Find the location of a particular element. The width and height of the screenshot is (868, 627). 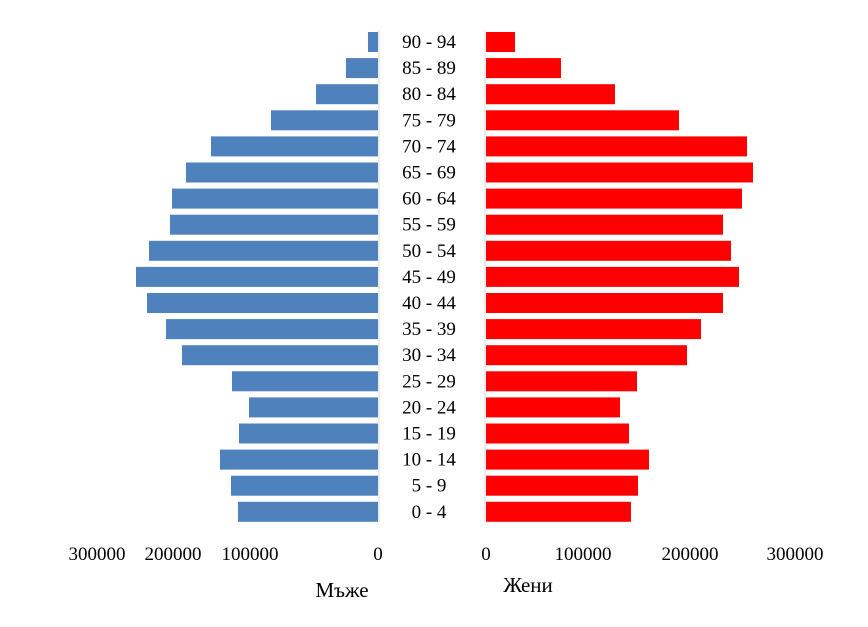

left-tick-label: 300000 is located at coordinates (97, 554).